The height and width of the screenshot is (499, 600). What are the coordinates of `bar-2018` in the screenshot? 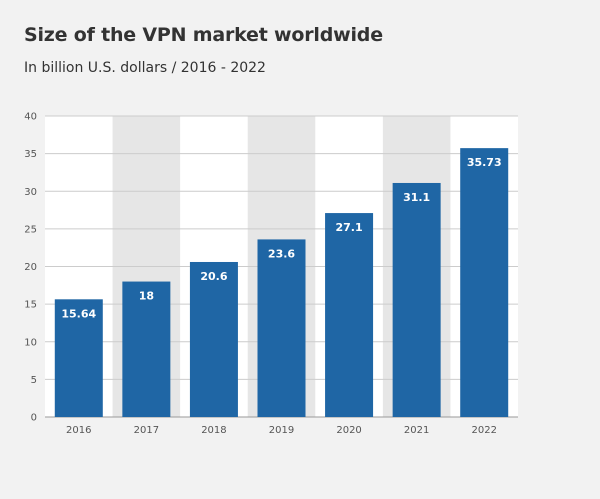 It's located at (213, 339).